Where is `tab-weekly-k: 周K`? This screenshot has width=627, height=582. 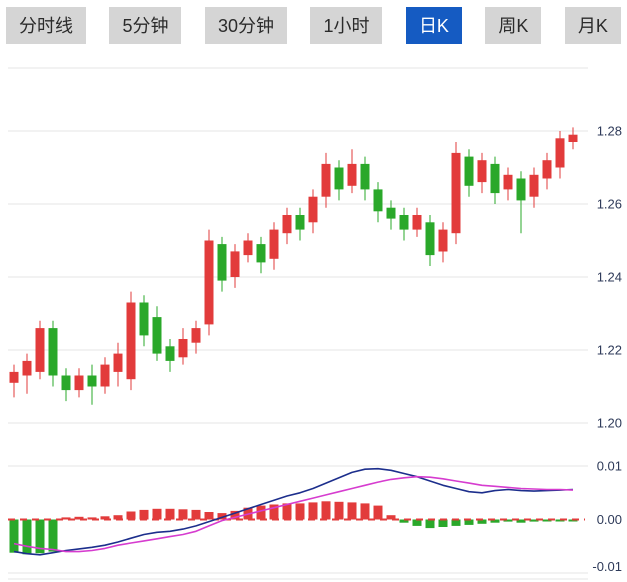
tab-weekly-k: 周K is located at coordinates (513, 25).